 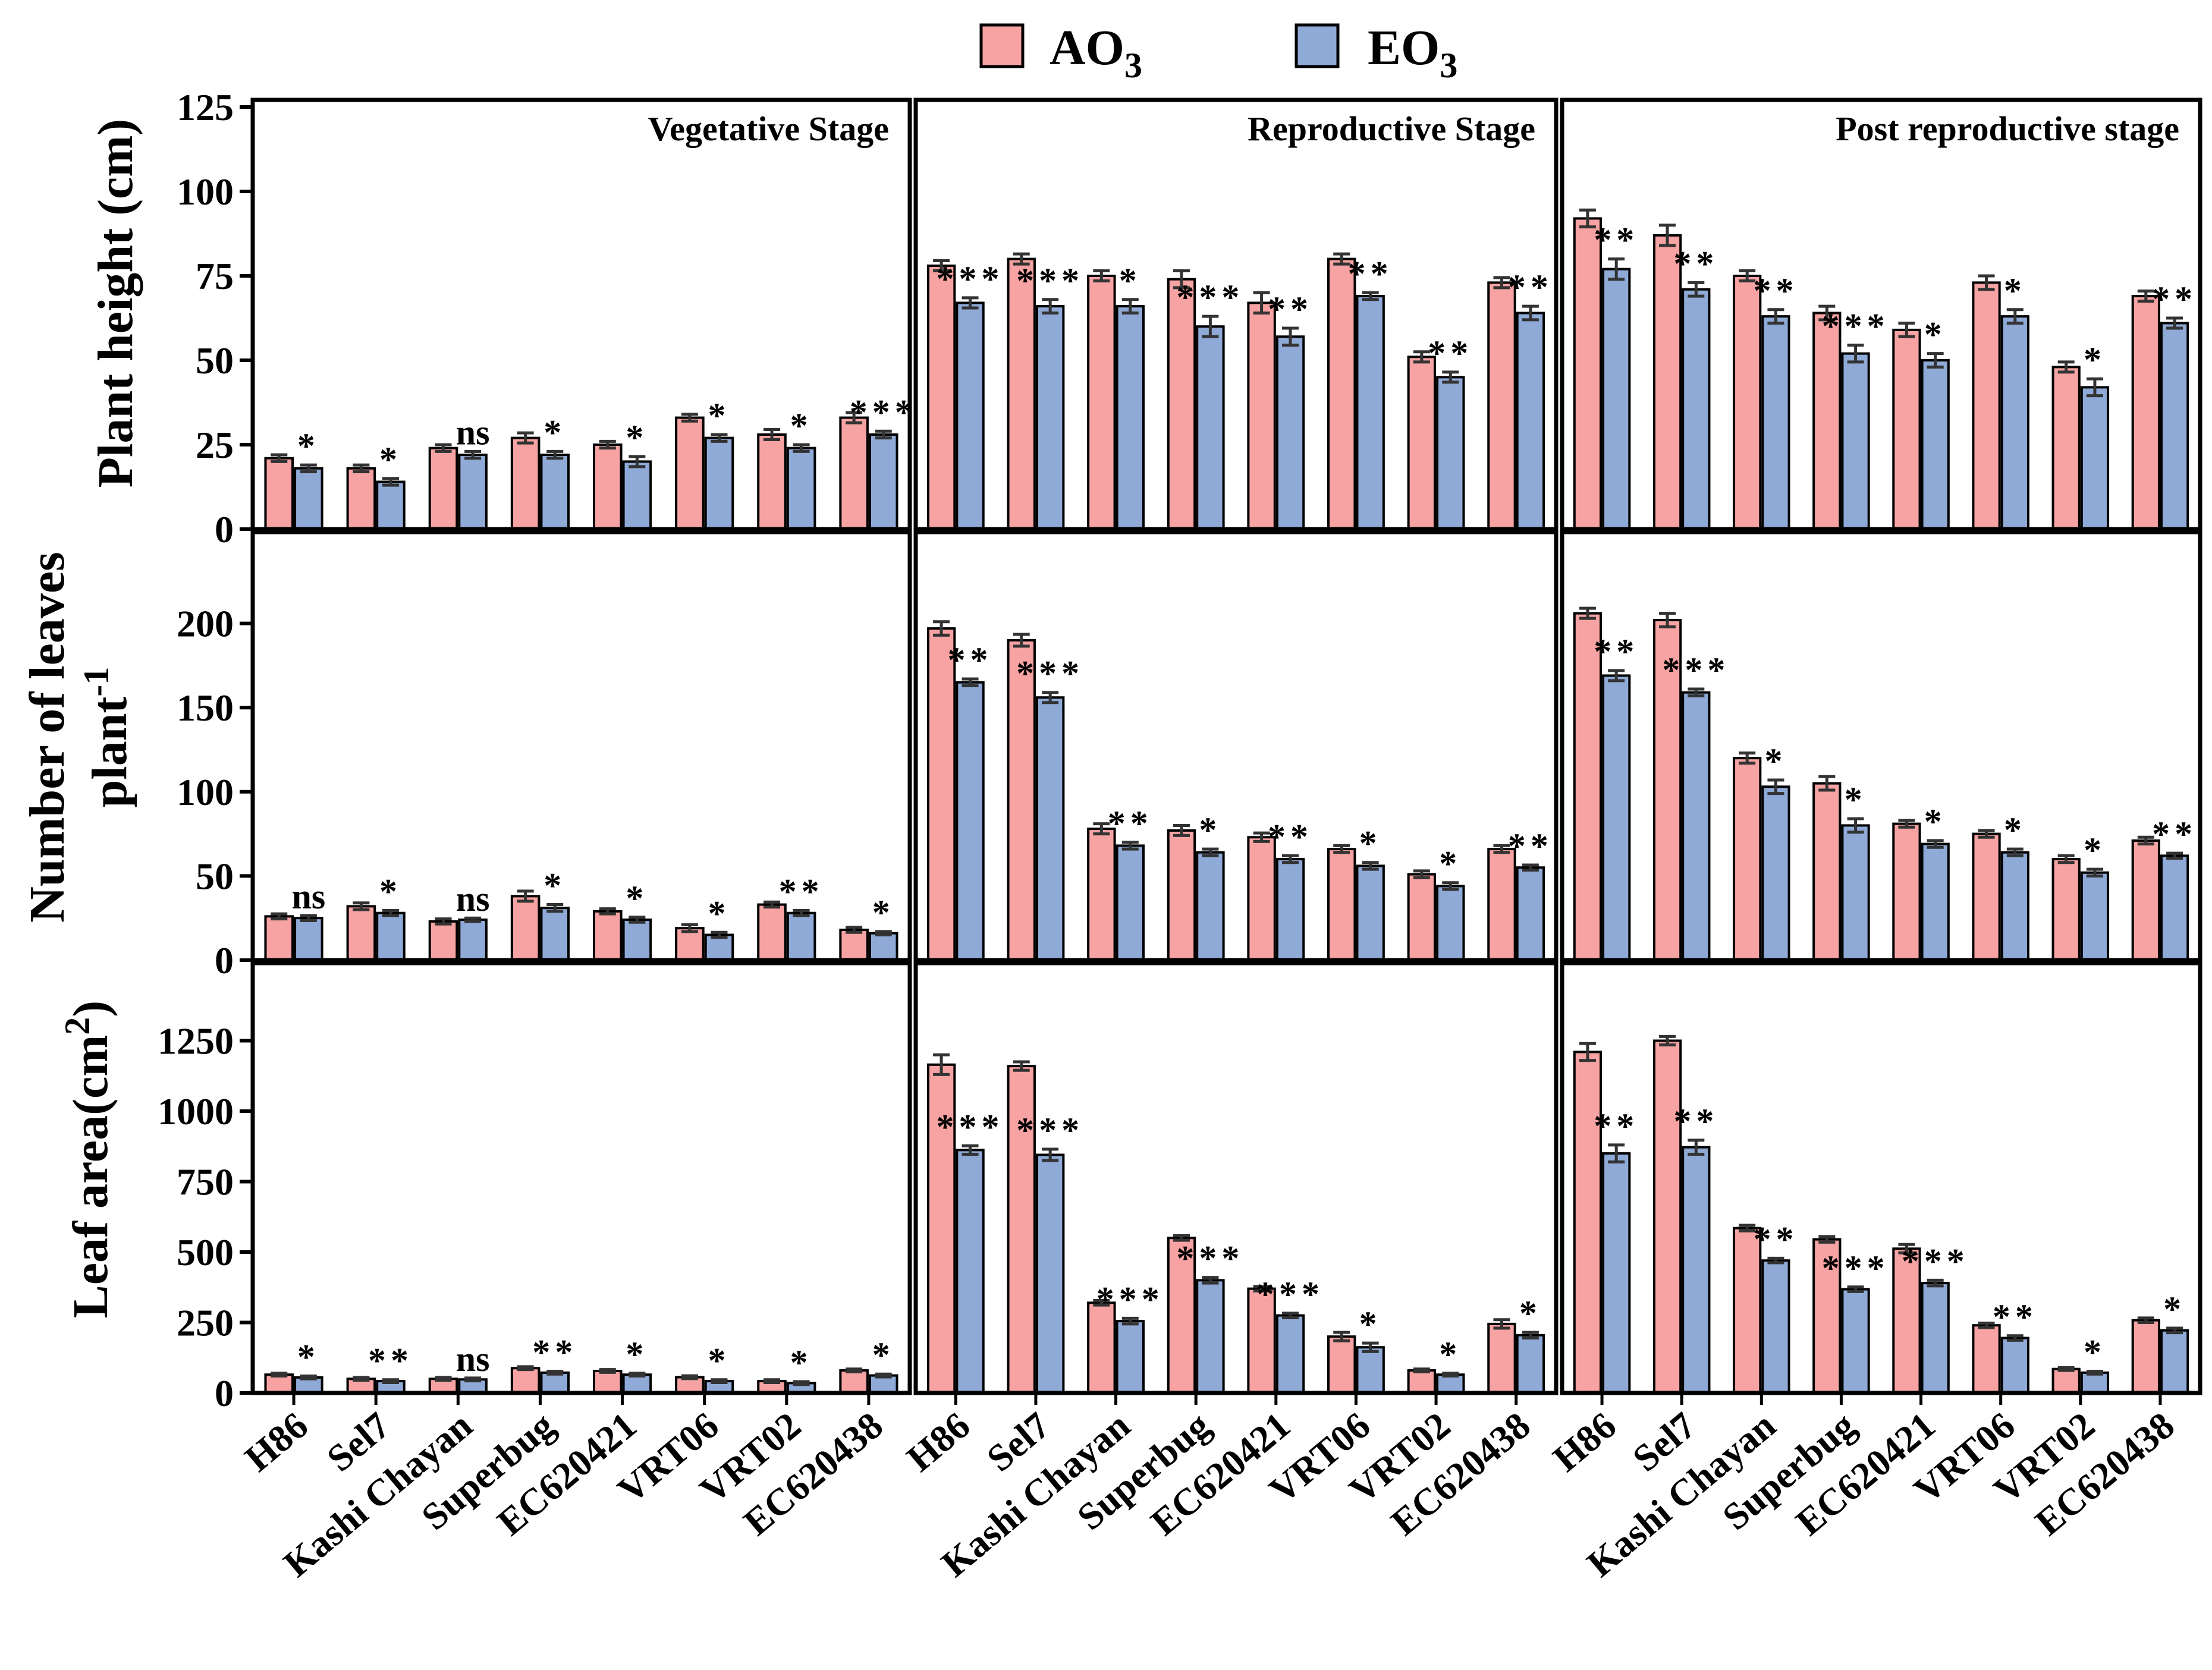 What do you see at coordinates (1002, 45) in the screenshot?
I see `legend-ao3-swatch` at bounding box center [1002, 45].